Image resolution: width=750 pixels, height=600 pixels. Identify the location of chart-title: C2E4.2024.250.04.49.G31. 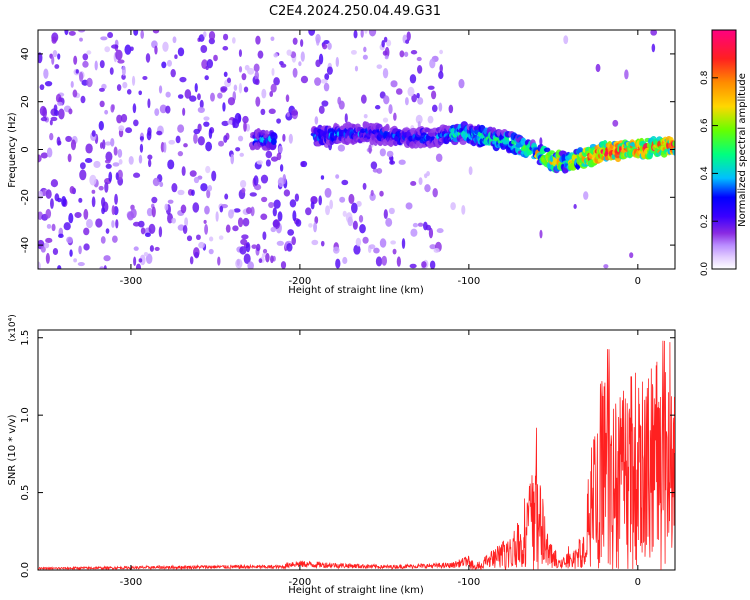
(355, 11).